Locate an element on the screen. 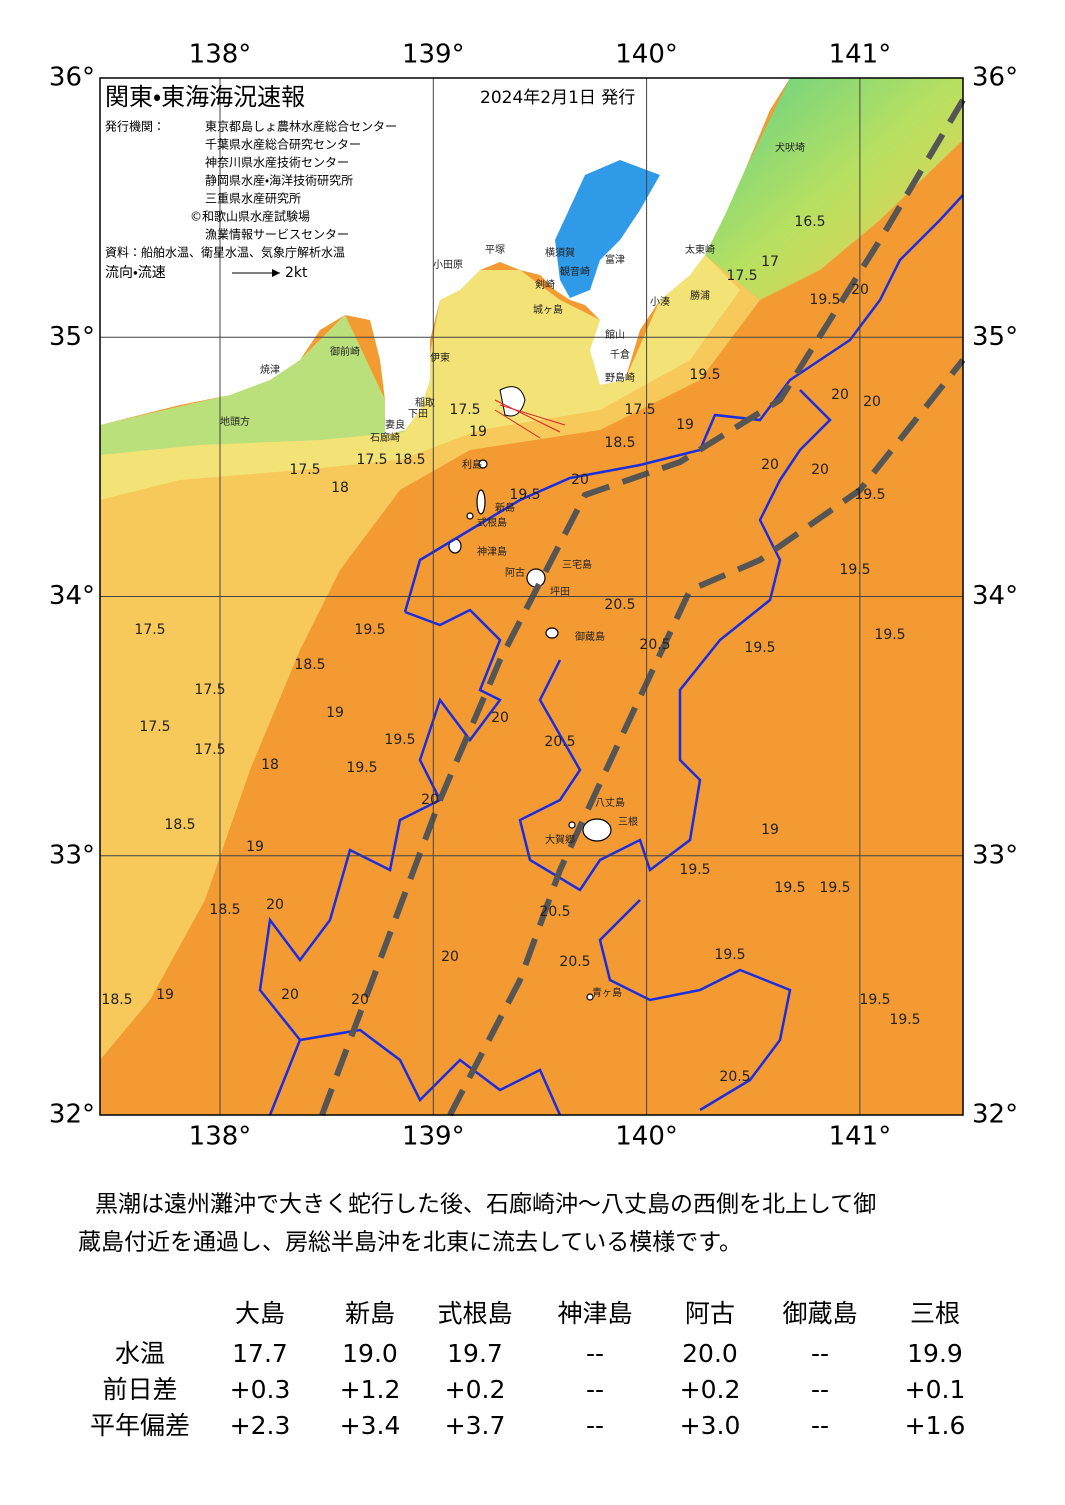 Image resolution: width=1065 pixels, height=1505 pixels. table-cell: 20.0 is located at coordinates (710, 1353).